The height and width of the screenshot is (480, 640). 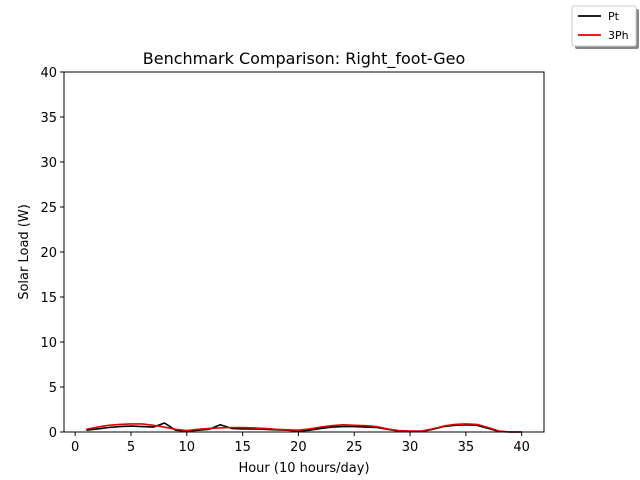 What do you see at coordinates (131, 447) in the screenshot?
I see `x-tick-label: 5` at bounding box center [131, 447].